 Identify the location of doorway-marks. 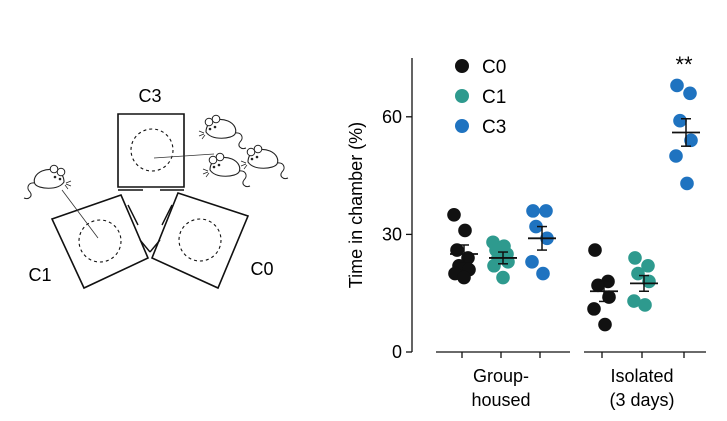
(151, 221).